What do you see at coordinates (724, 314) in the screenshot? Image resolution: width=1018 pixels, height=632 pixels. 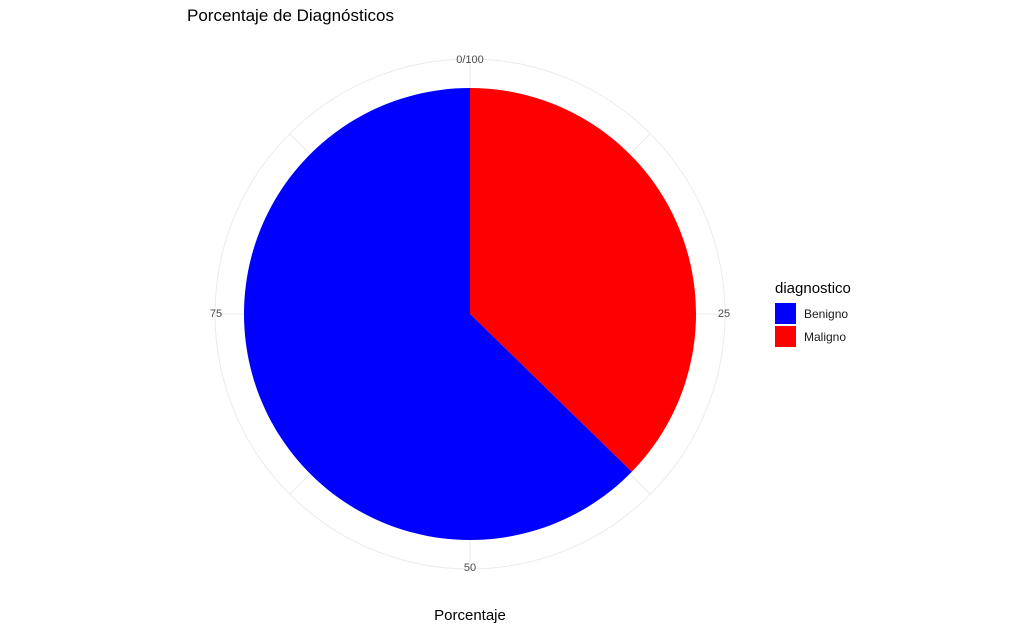 I see `theta-tick-label-25: 25` at bounding box center [724, 314].